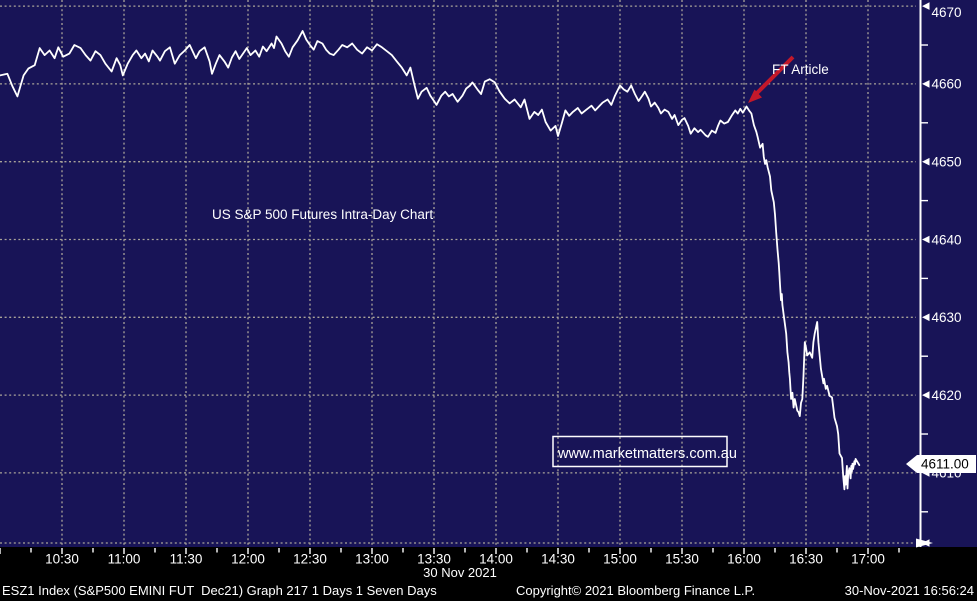 The image size is (977, 601). Describe the element at coordinates (947, 84) in the screenshot. I see `y-tick-label: 4660` at that location.